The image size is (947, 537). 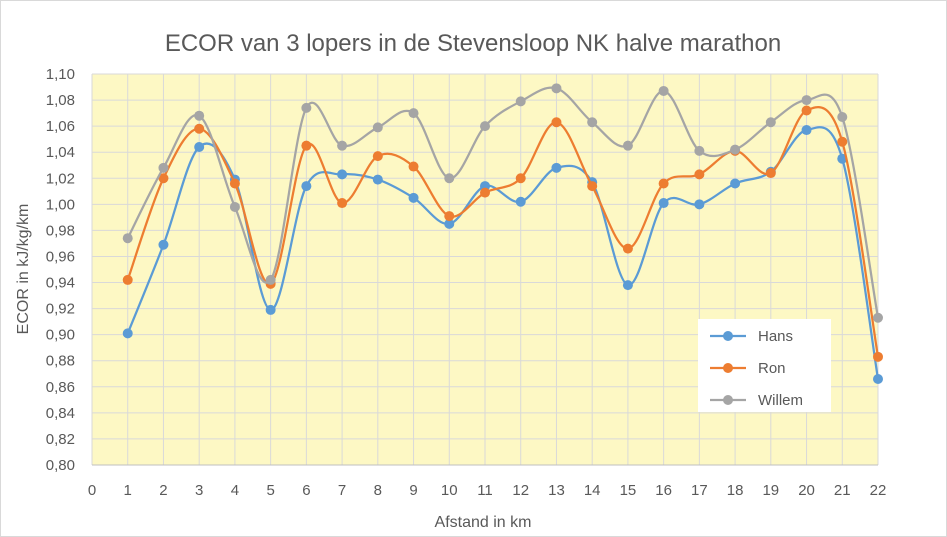 What do you see at coordinates (60, 126) in the screenshot?
I see `y-tick-label: 1,06` at bounding box center [60, 126].